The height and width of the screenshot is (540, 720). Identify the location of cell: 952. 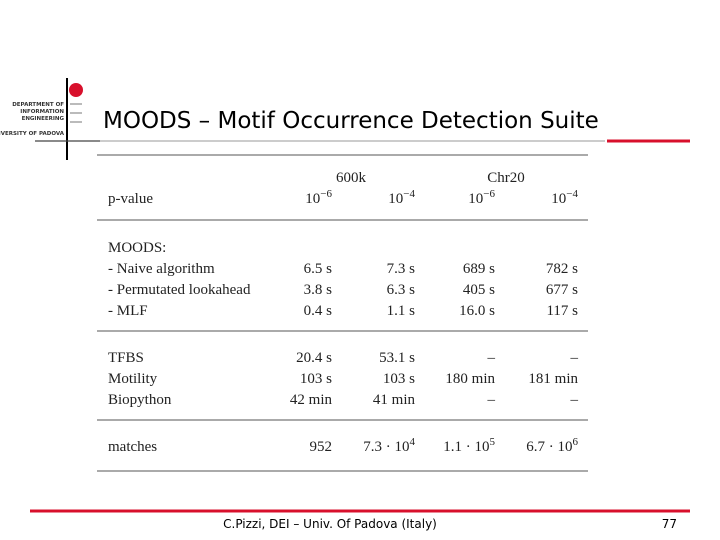
(321, 447).